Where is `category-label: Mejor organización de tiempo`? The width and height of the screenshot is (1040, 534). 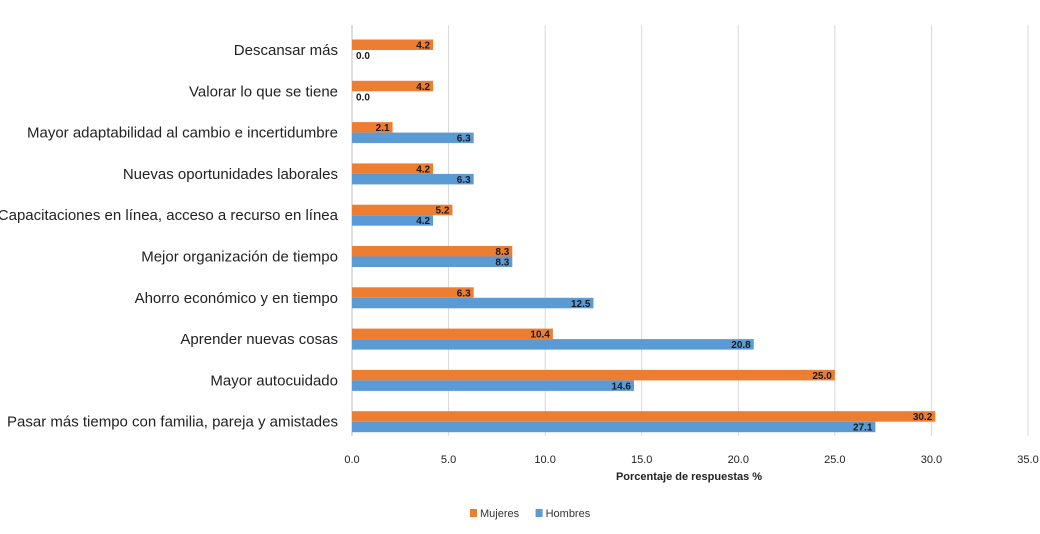
category-label: Mejor organización de tiempo is located at coordinates (239, 257).